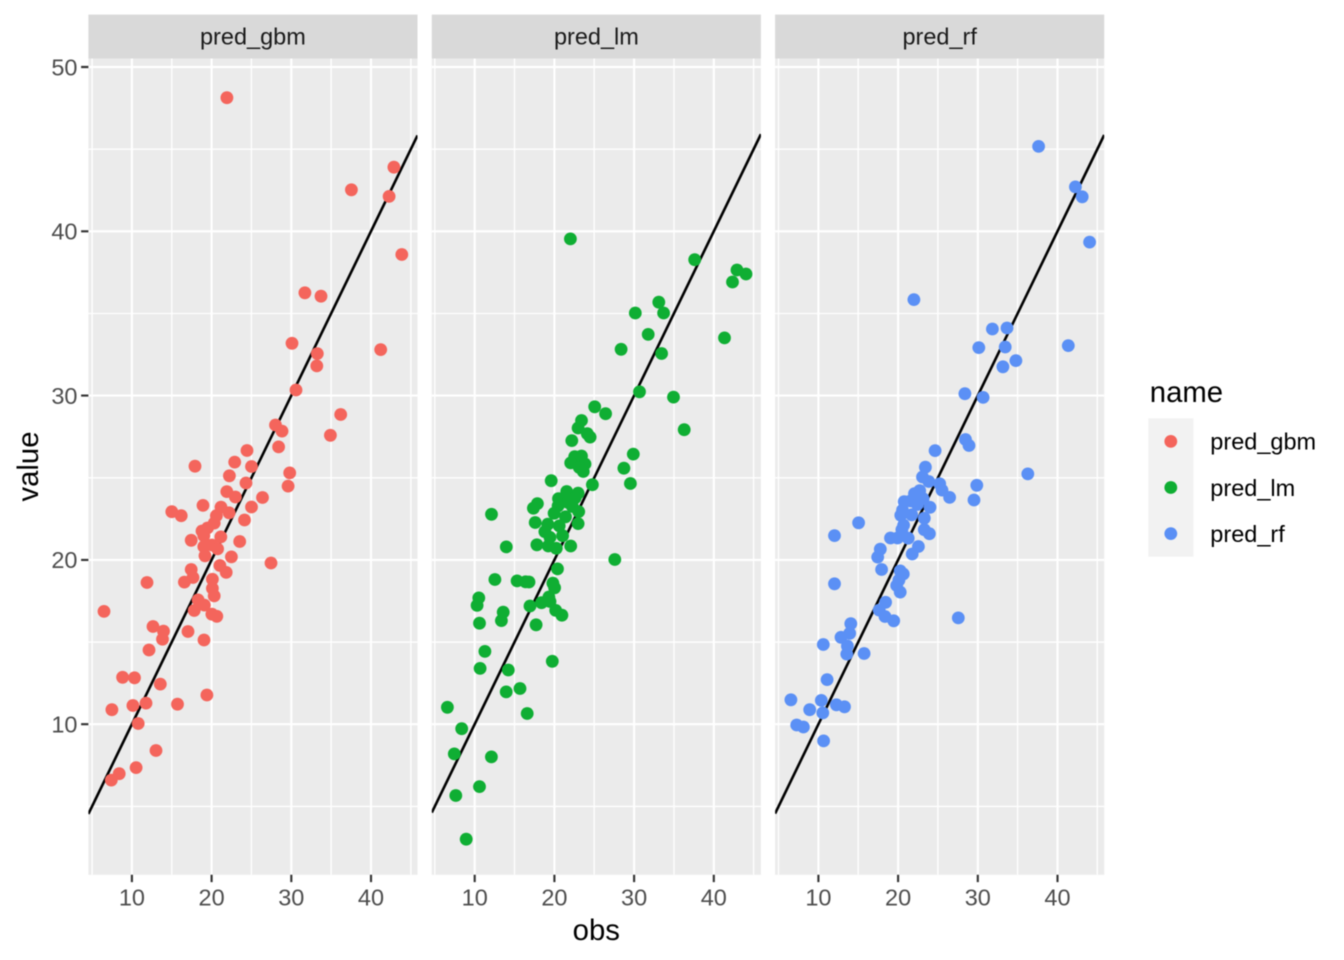 This screenshot has height=960, width=1344. What do you see at coordinates (64, 67) in the screenshot?
I see `svg-text: 50` at bounding box center [64, 67].